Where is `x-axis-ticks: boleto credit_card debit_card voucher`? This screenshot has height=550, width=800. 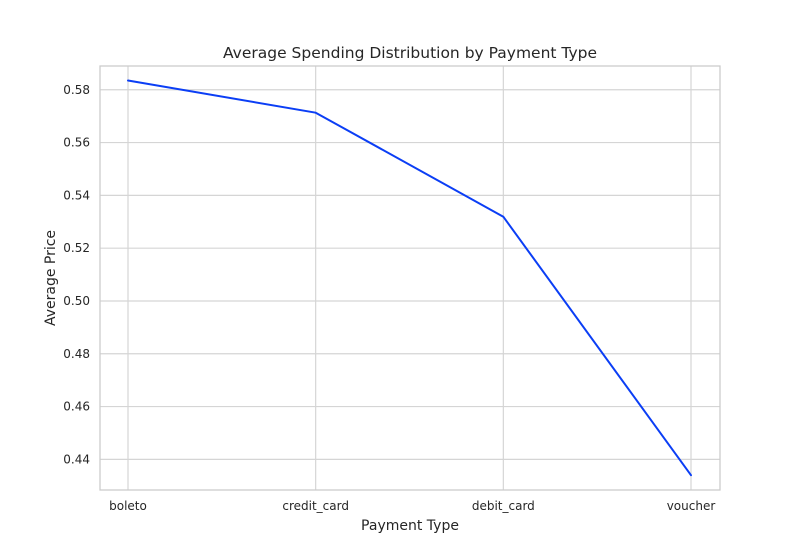
x-axis-ticks: boleto credit_card debit_card voucher is located at coordinates (412, 506).